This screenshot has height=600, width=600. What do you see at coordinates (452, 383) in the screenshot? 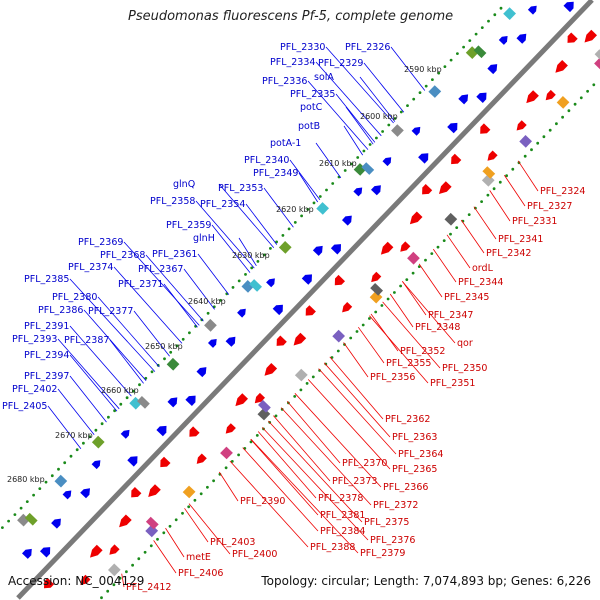
I see `gene-label: PFL_2351` at bounding box center [452, 383].